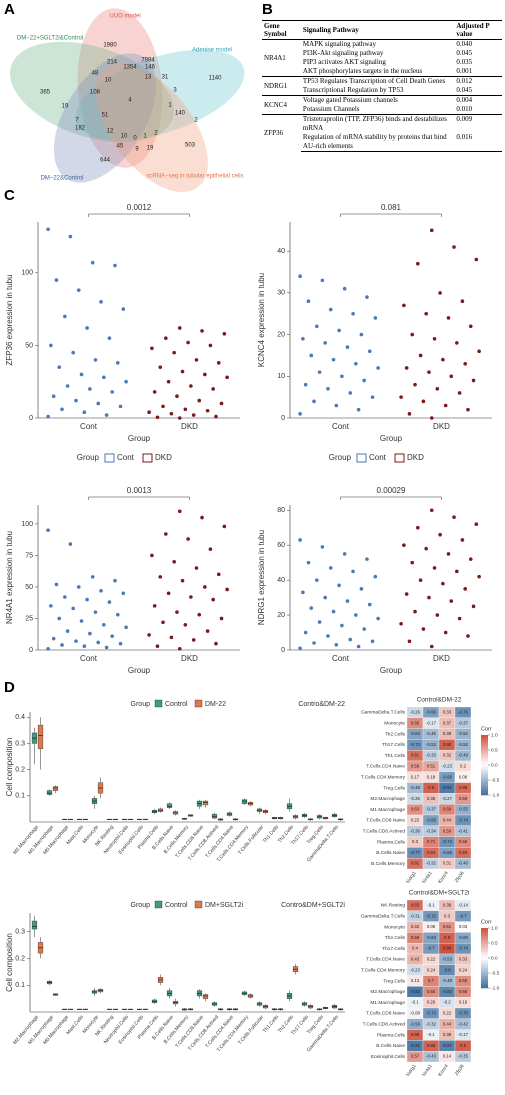 Image resolution: width=505 pixels, height=1095 pixels. Describe the element at coordinates (431, 722) in the screenshot. I see `cell-label: -0.17` at that location.